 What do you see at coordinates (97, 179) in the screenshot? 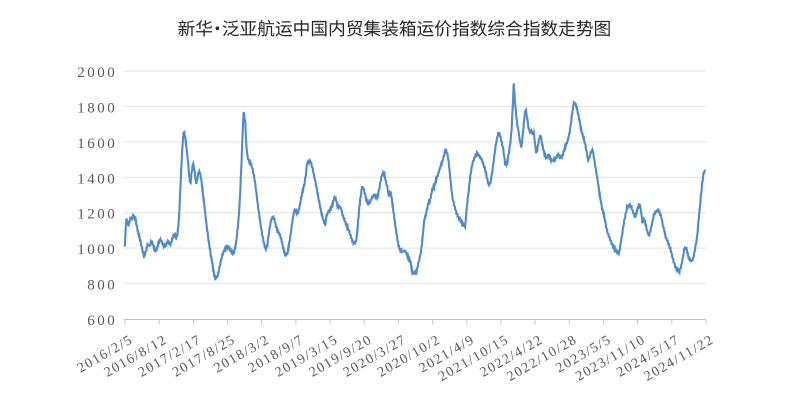
I see `svg-text: 1400` at bounding box center [97, 179].